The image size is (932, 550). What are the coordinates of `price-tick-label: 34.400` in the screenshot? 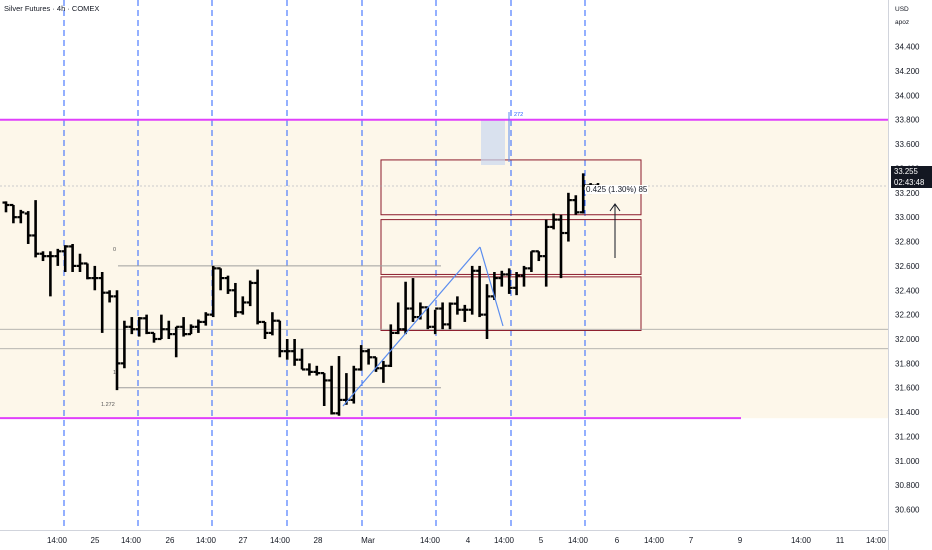 It's located at (907, 47).